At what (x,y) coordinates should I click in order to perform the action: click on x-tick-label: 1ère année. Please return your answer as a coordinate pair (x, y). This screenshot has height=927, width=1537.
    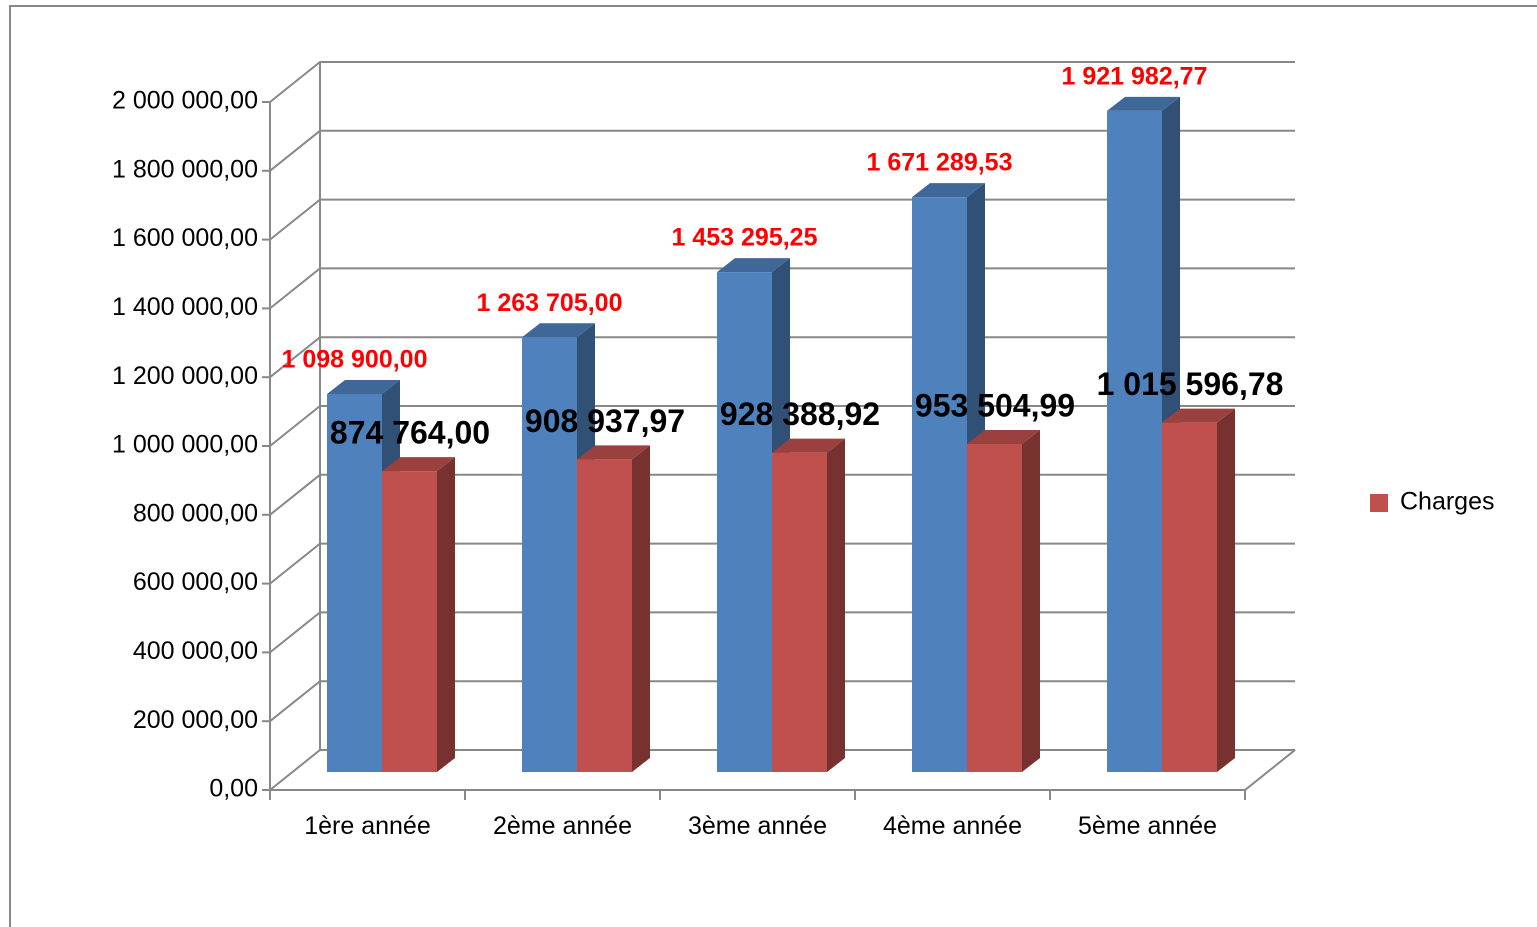
    Looking at the image, I should click on (367, 826).